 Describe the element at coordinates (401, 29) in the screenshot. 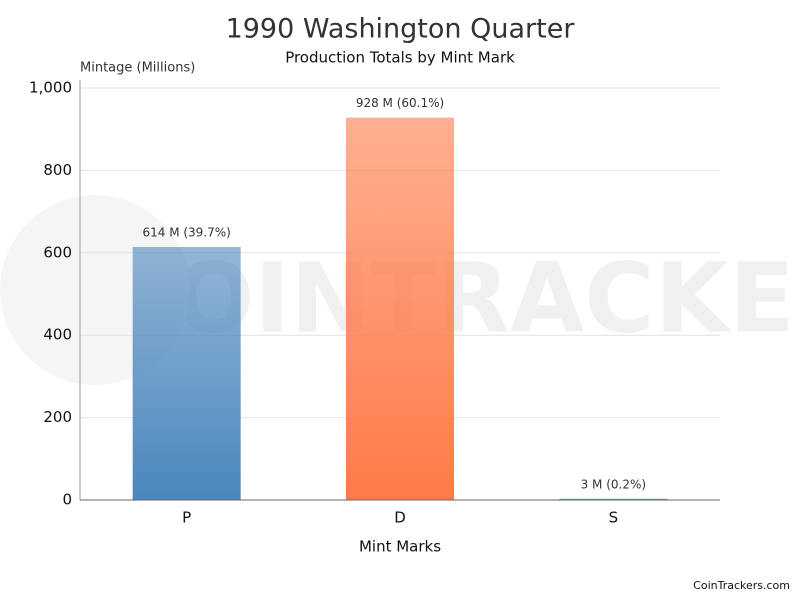

I see `chart-title: 1990 Washington Quarter` at that location.